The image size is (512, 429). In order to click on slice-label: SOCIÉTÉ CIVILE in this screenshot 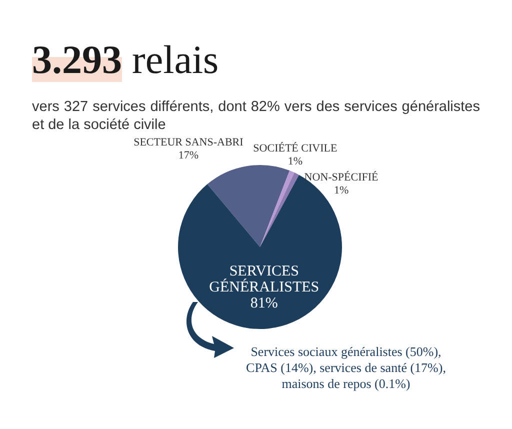, I will do `click(295, 148)`.